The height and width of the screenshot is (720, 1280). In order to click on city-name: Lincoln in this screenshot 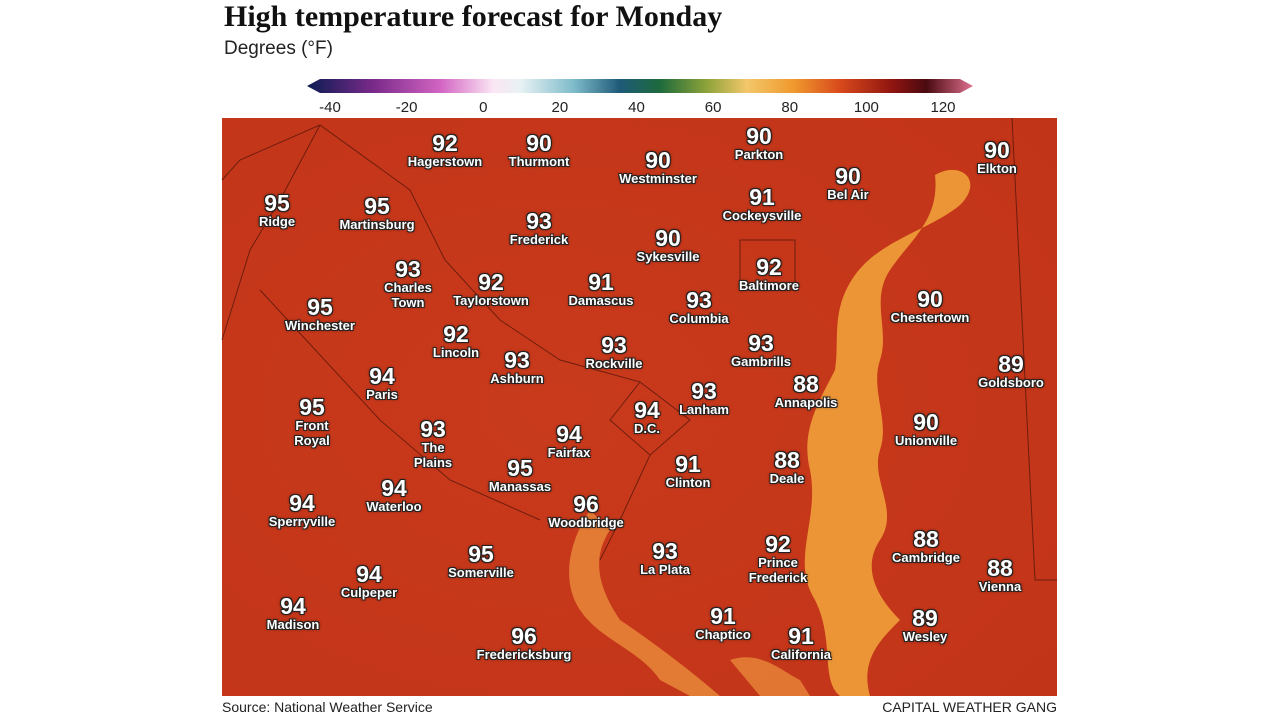, I will do `click(456, 352)`.